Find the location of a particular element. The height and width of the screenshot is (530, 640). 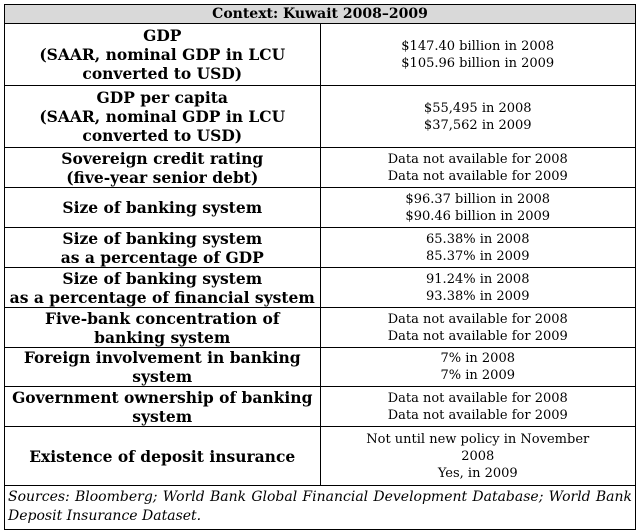

row-value: $55,495 in 2008 $37,562 in 2009 is located at coordinates (477, 116).